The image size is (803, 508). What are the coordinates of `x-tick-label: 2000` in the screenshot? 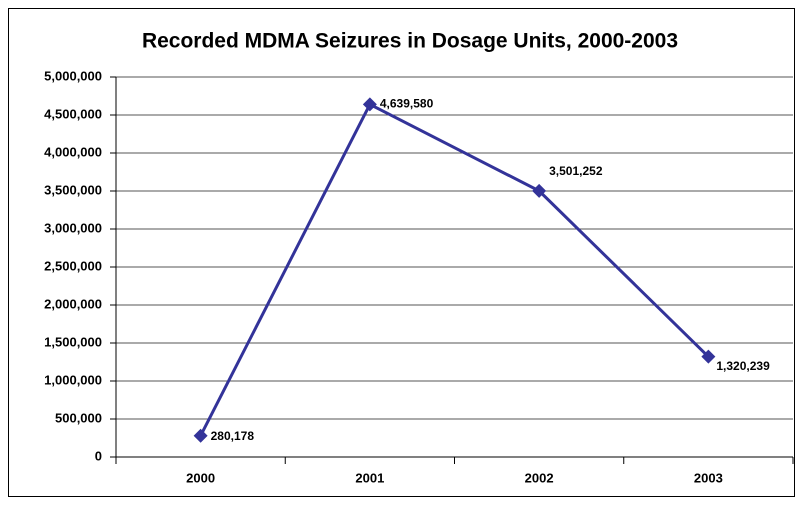 It's located at (200, 477).